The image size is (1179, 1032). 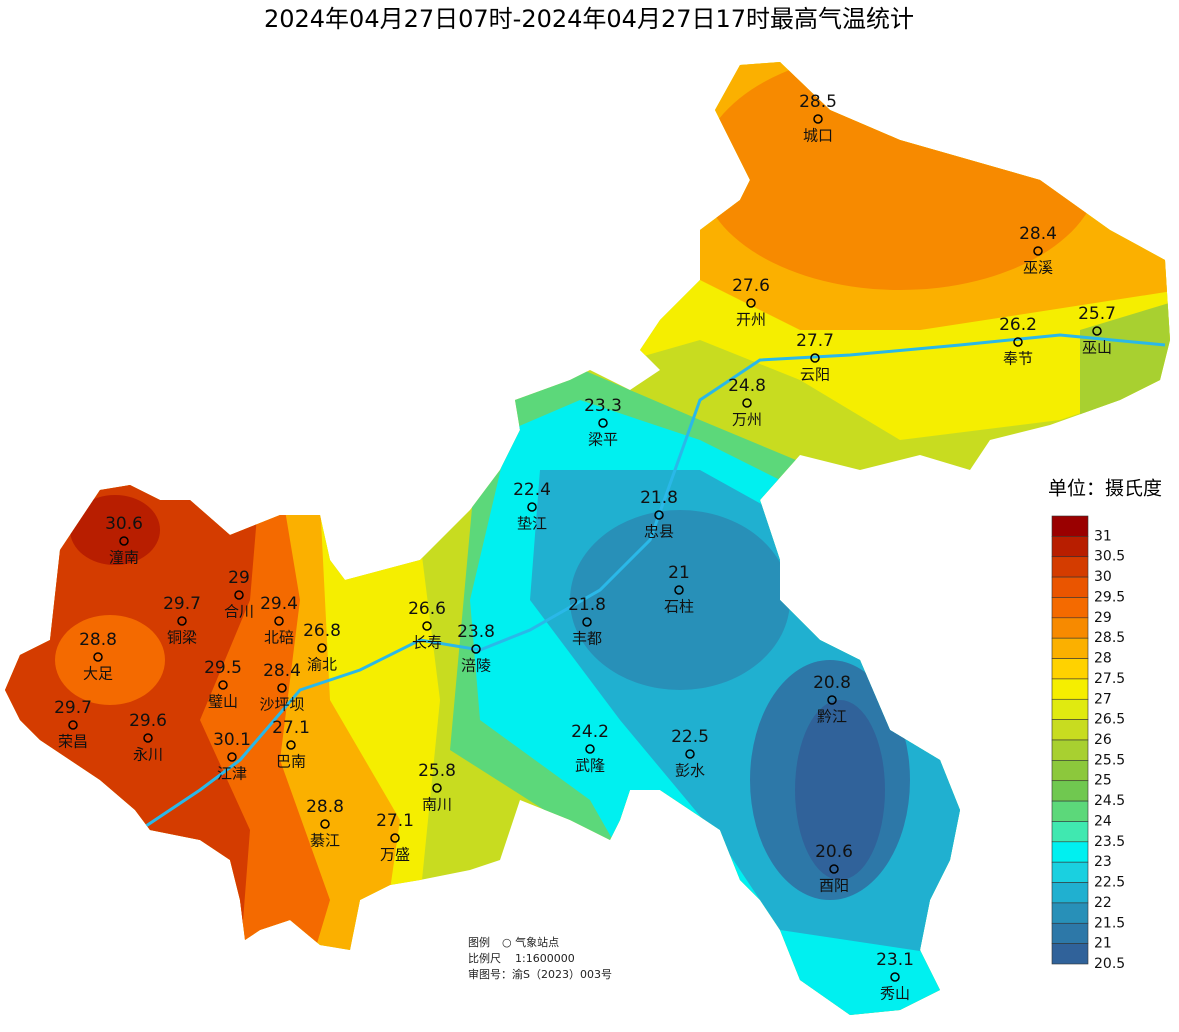 What do you see at coordinates (815, 375) in the screenshot?
I see `station-name: 云阳` at bounding box center [815, 375].